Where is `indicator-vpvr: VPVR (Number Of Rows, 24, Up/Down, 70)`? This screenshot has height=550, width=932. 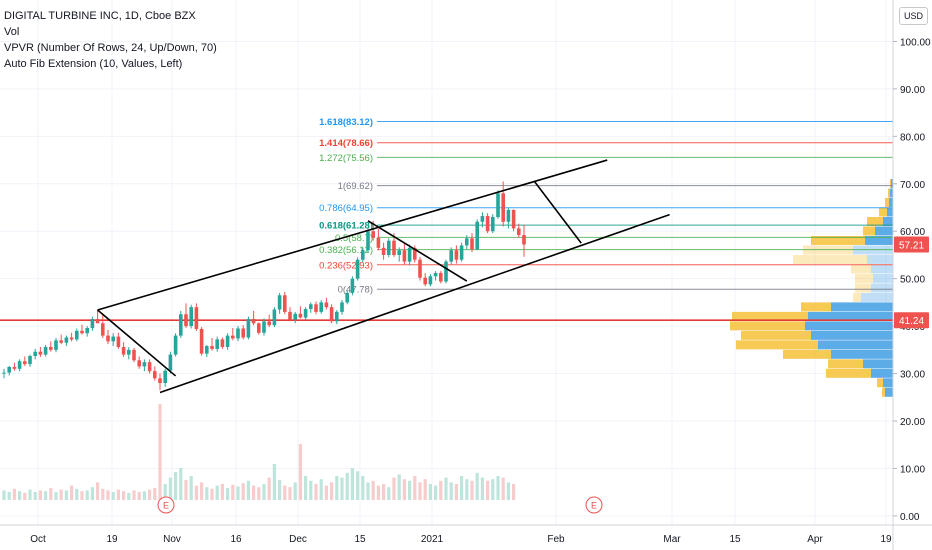 indicator-vpvr: VPVR (Number Of Rows, 24, Up/Down, 70) is located at coordinates (110, 48).